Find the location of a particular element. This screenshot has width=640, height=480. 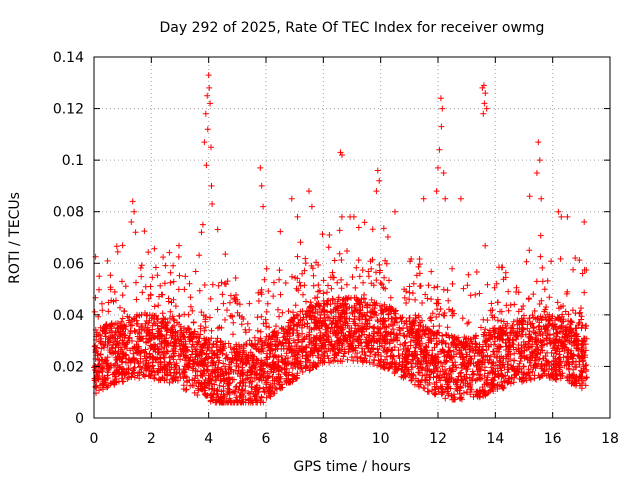

y-tick-label: 0.04 is located at coordinates (68, 316).